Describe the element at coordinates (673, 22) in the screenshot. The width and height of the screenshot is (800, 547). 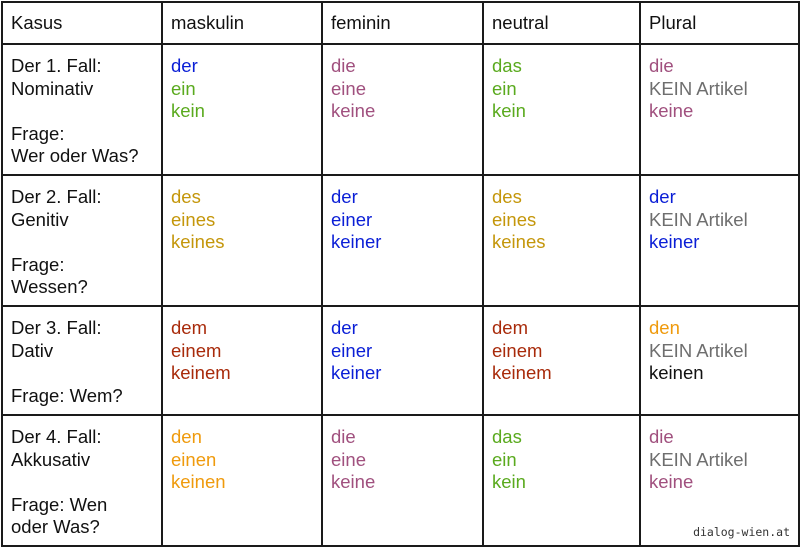
I see `header-label: Plural` at that location.